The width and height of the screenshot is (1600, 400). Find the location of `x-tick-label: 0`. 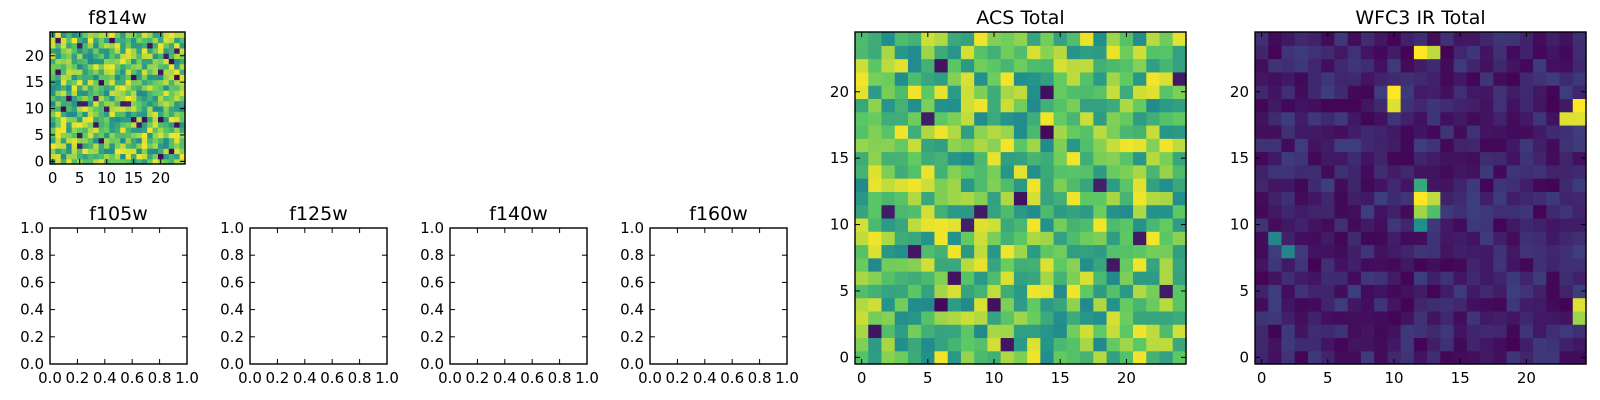

x-tick-label: 0 is located at coordinates (53, 178).